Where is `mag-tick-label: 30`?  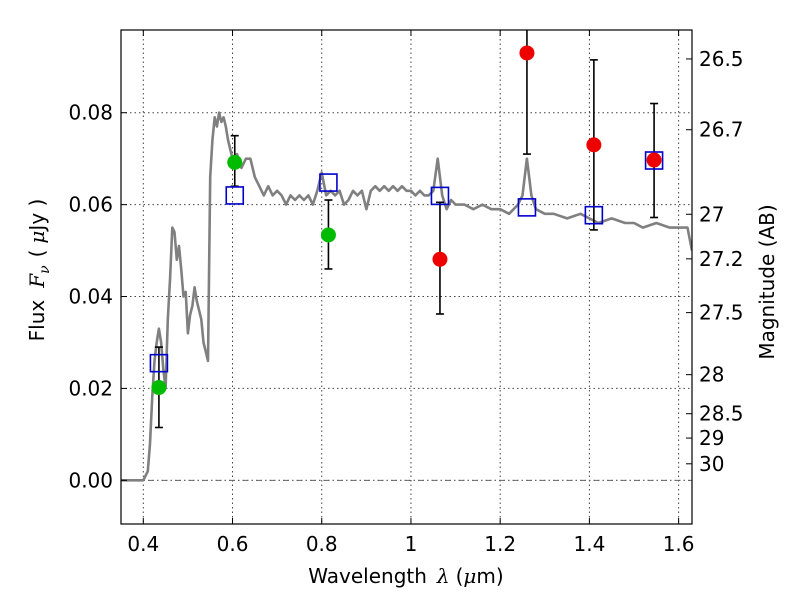 mag-tick-label: 30 is located at coordinates (711, 464).